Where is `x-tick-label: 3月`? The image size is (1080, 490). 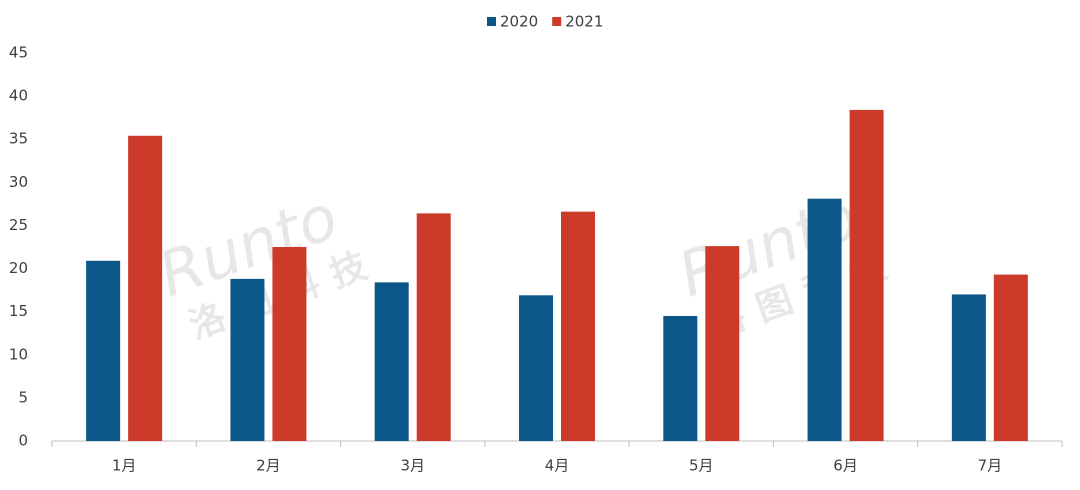
x-tick-label: 3月 is located at coordinates (412, 466).